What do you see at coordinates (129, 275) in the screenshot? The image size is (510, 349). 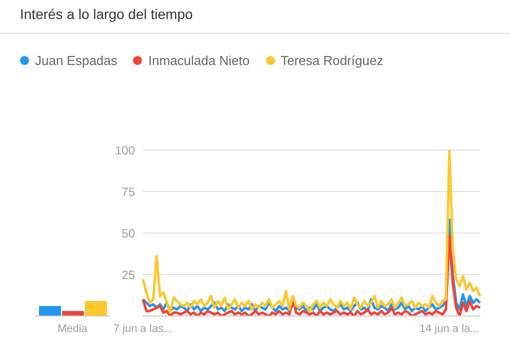 I see `y-tick-label: 25` at bounding box center [129, 275].